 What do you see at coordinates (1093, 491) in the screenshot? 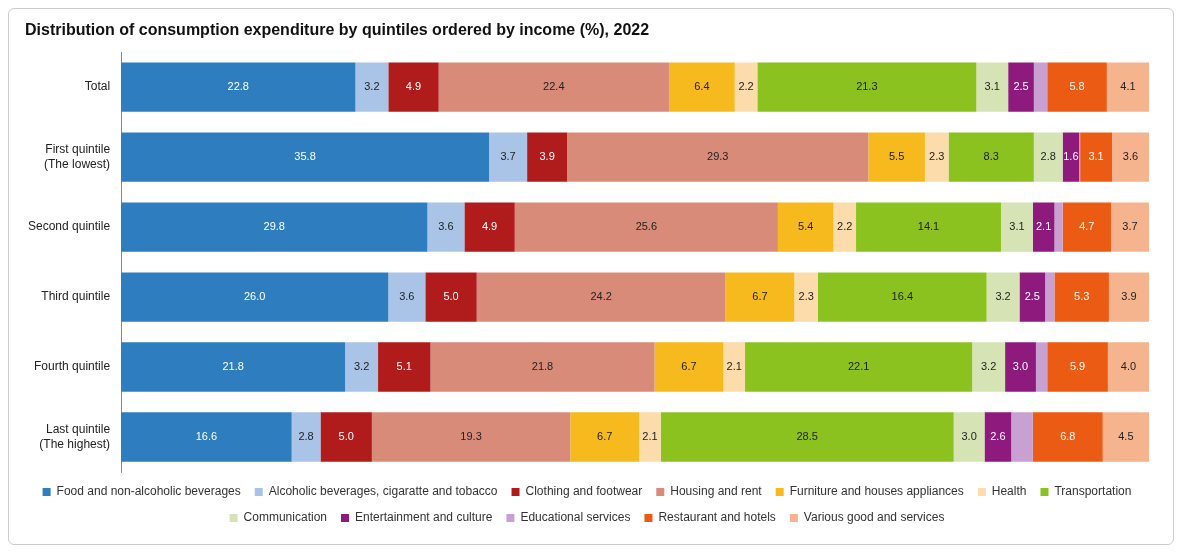
I see `legend-label: Transportation` at bounding box center [1093, 491].